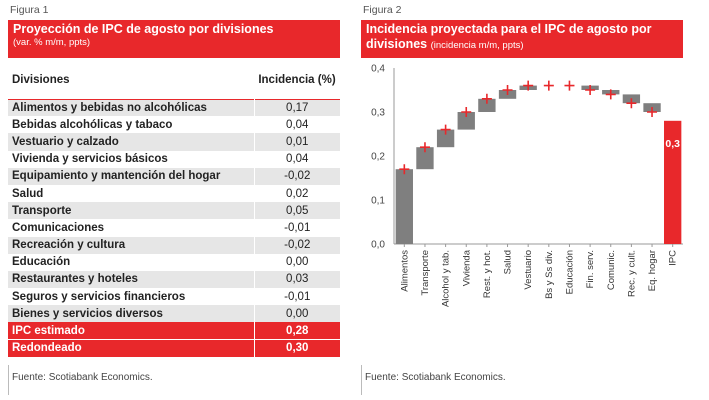  Describe the element at coordinates (528, 270) in the screenshot. I see `x-tick-label: Vestuario` at that location.